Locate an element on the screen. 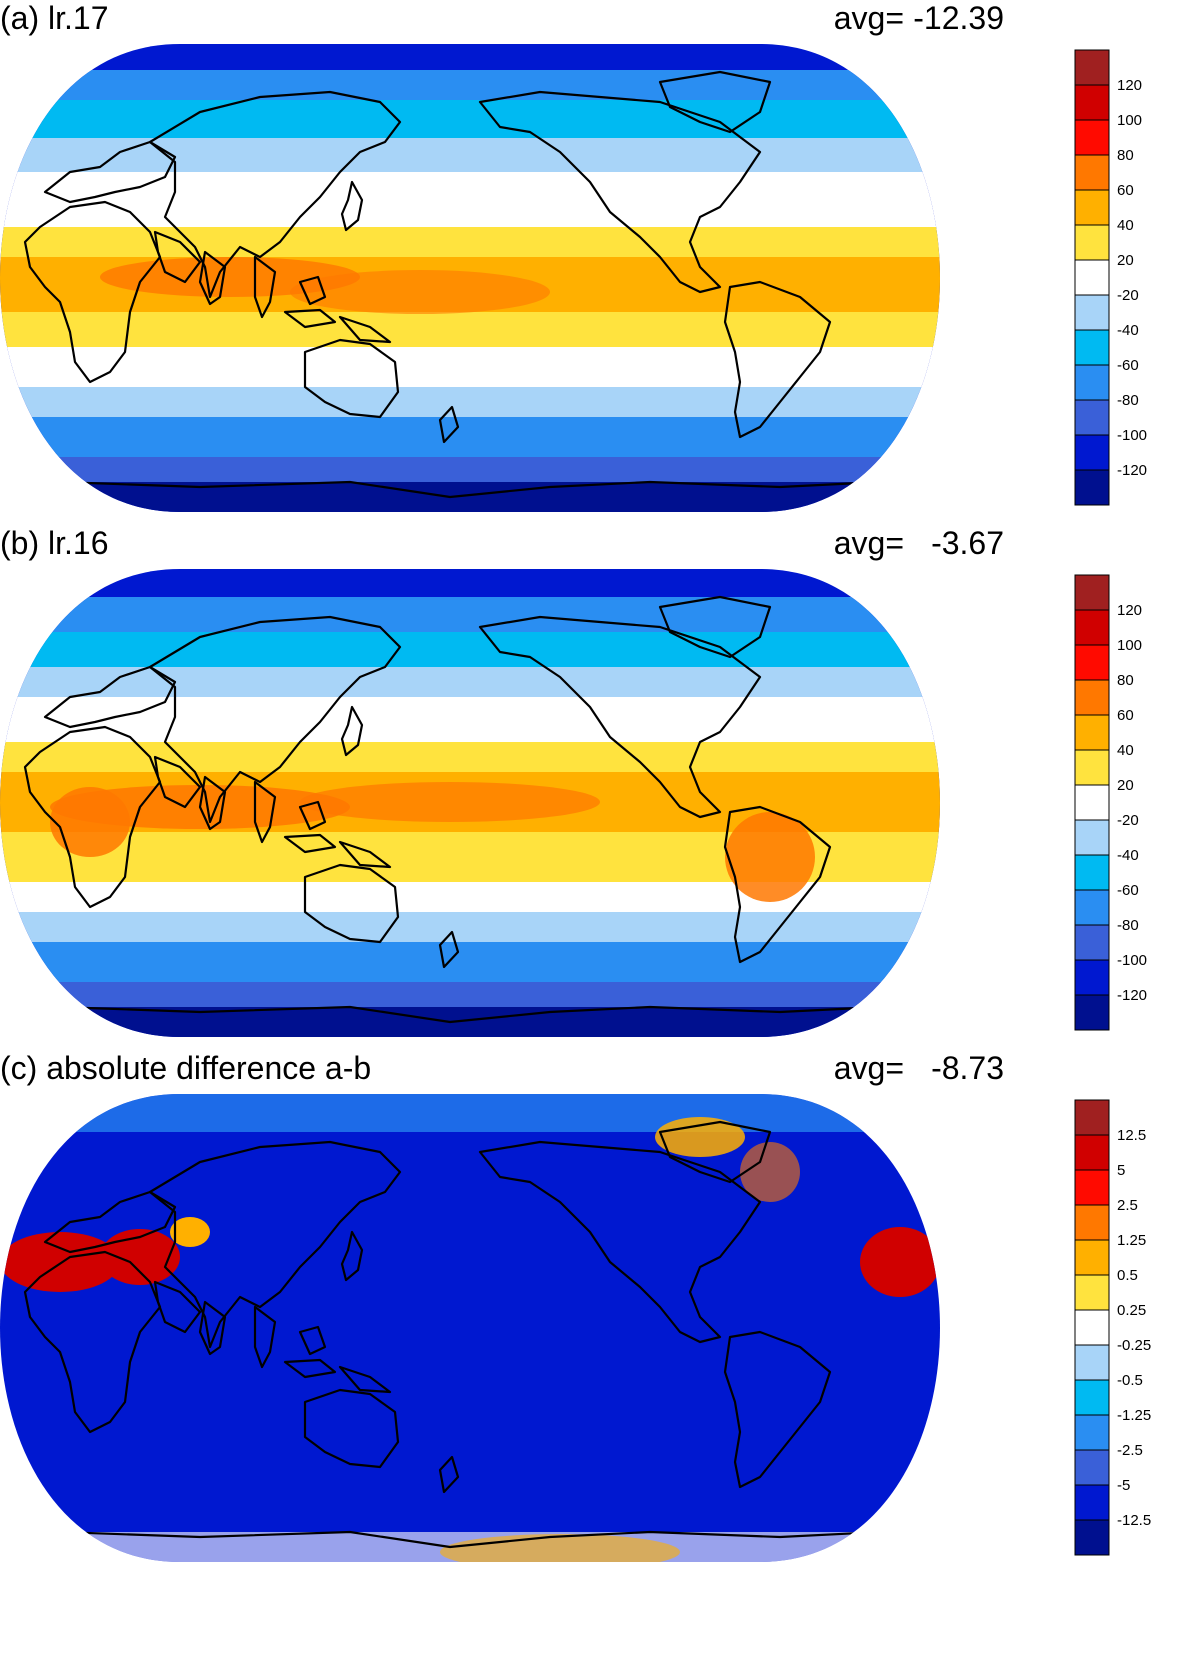 Image resolution: width=1194 pixels, height=1677 pixels. colorbar-tick-label: -12.5 is located at coordinates (1134, 1520).